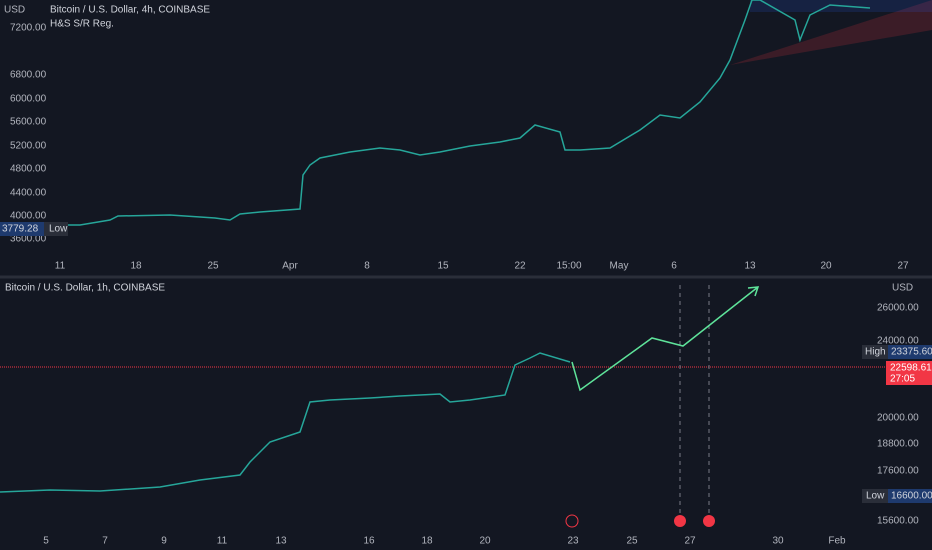 This screenshot has height=550, width=932. What do you see at coordinates (28, 146) in the screenshot?
I see `price-tick: 5200.00` at bounding box center [28, 146].